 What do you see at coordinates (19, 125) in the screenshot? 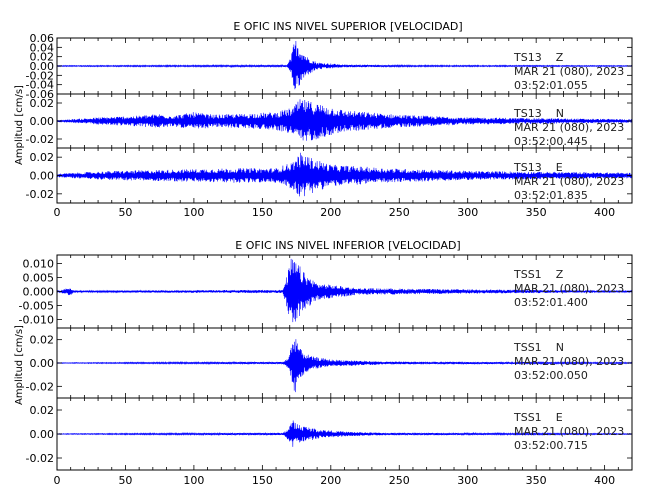
I see `top-y-axis-label: Amplitud [cm/s]` at bounding box center [19, 125].